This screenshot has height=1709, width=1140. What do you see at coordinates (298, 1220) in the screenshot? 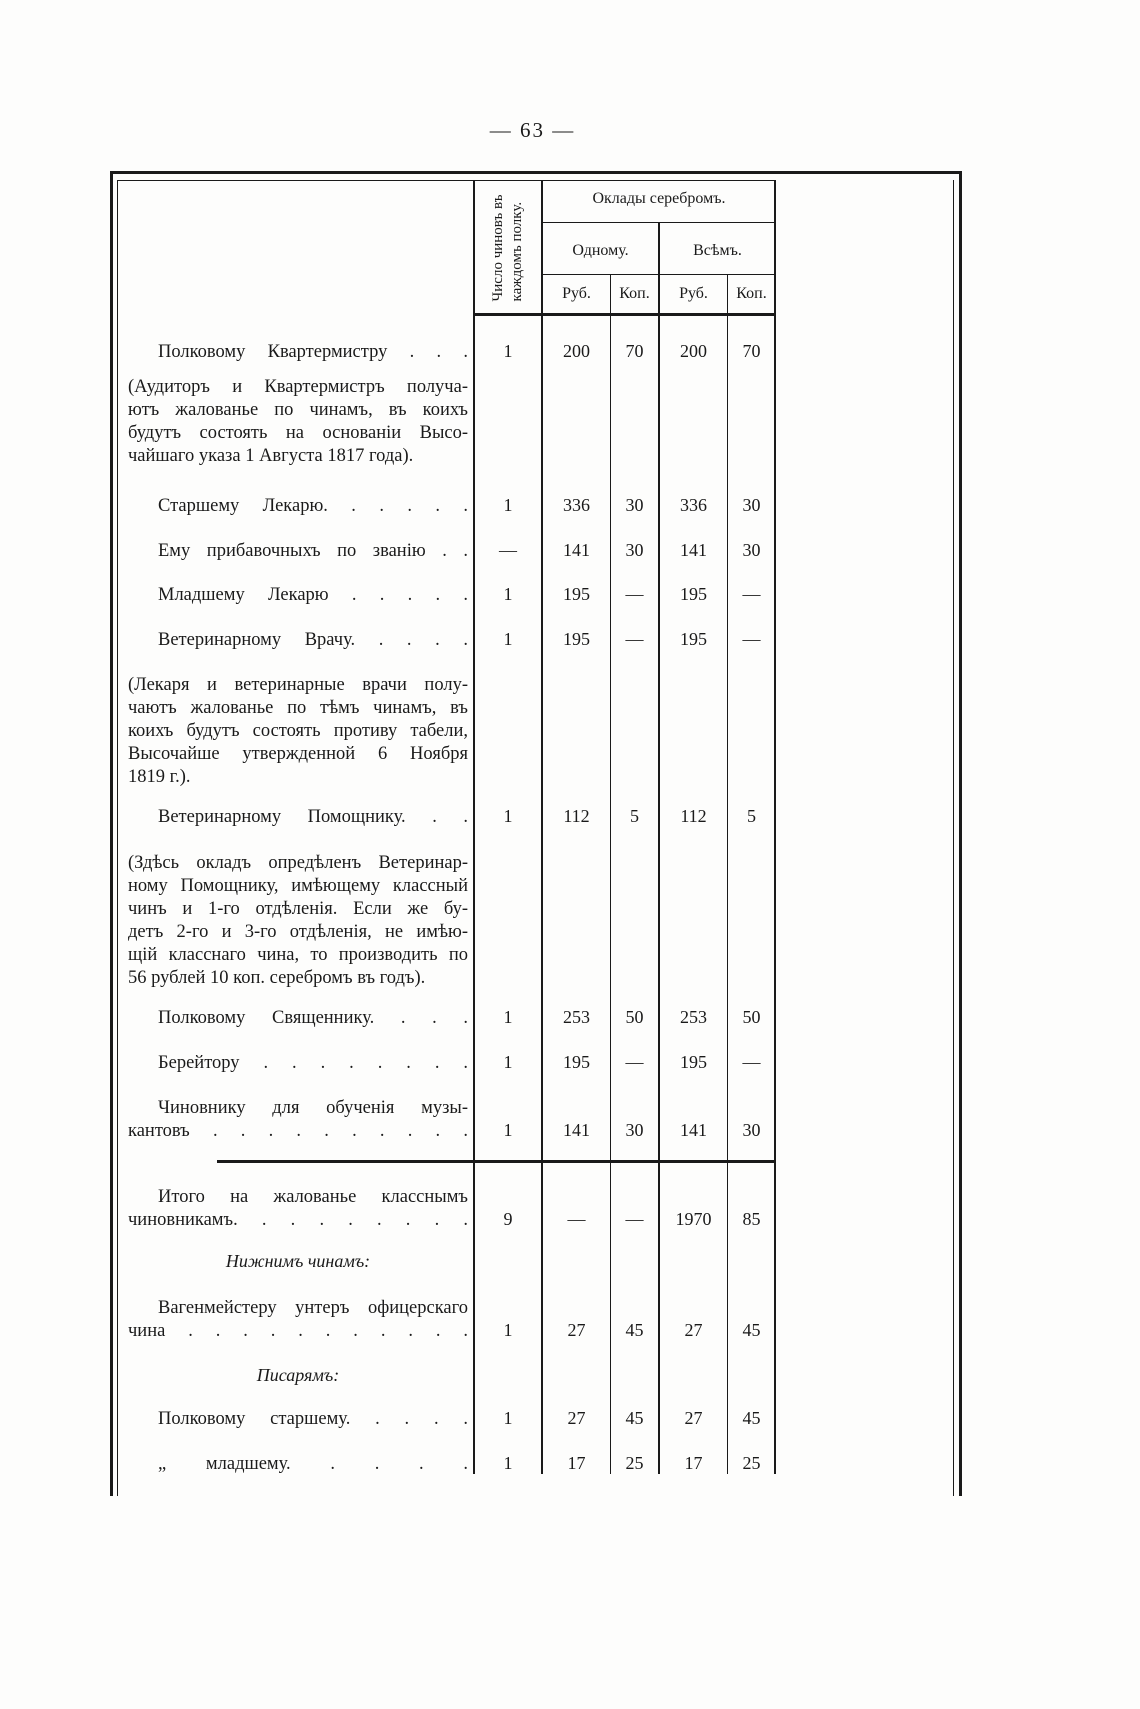
I see `row-label-line: чиновникамъ. . . . . . . . .` at bounding box center [298, 1220].